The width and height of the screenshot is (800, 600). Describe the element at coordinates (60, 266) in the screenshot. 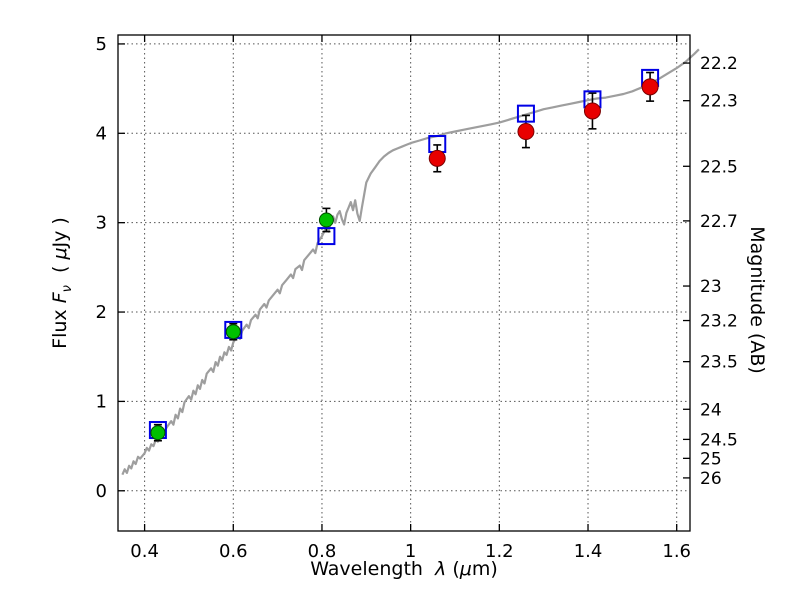

I see `y-left-unit-open: (` at that location.